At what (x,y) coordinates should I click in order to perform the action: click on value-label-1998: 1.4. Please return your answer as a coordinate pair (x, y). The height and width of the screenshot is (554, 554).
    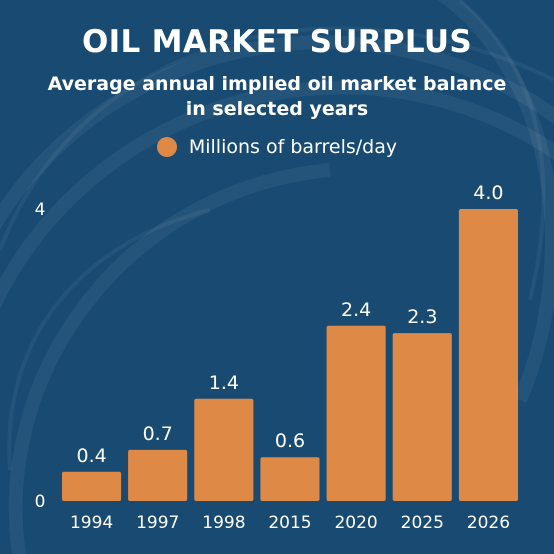
    Looking at the image, I should click on (224, 383).